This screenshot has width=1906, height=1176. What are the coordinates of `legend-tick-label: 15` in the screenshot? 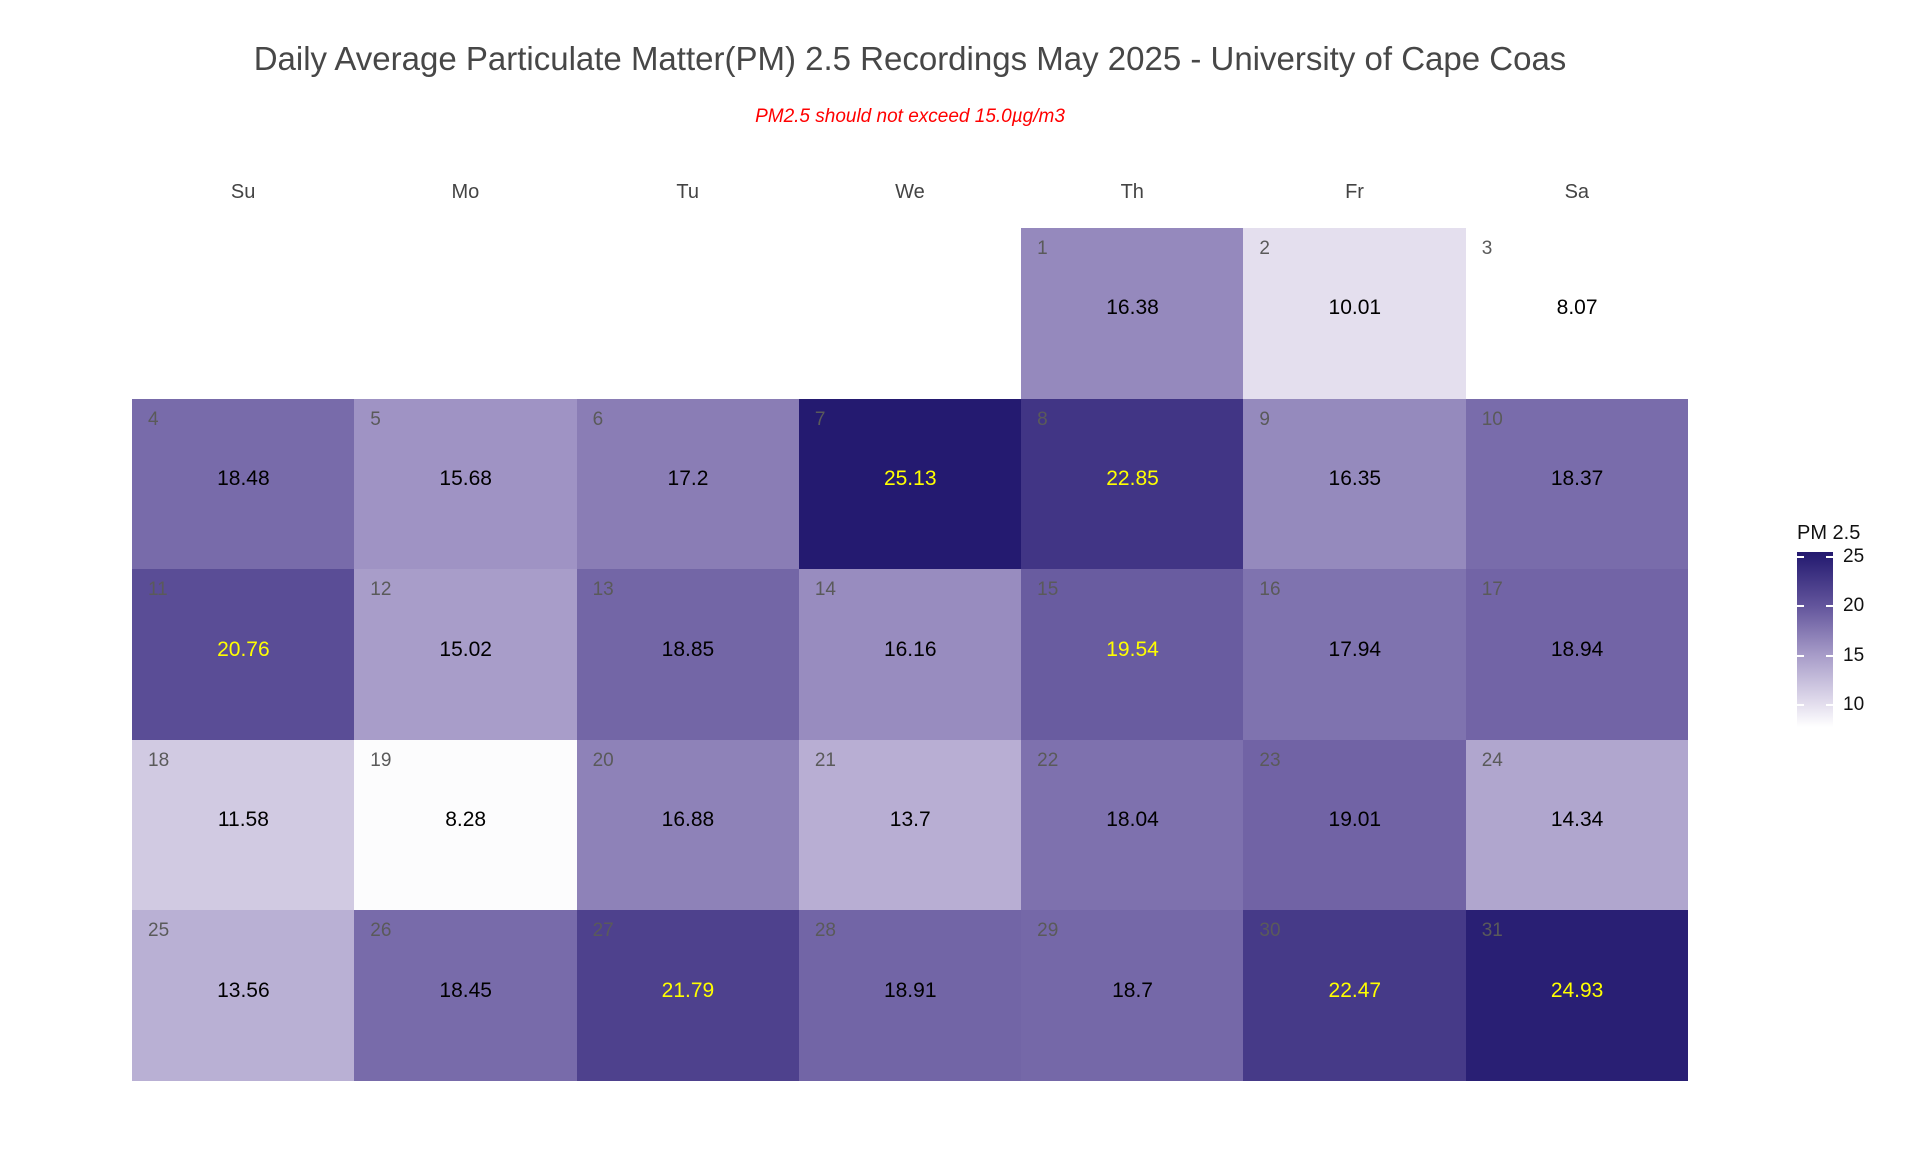 It's located at (1854, 655).